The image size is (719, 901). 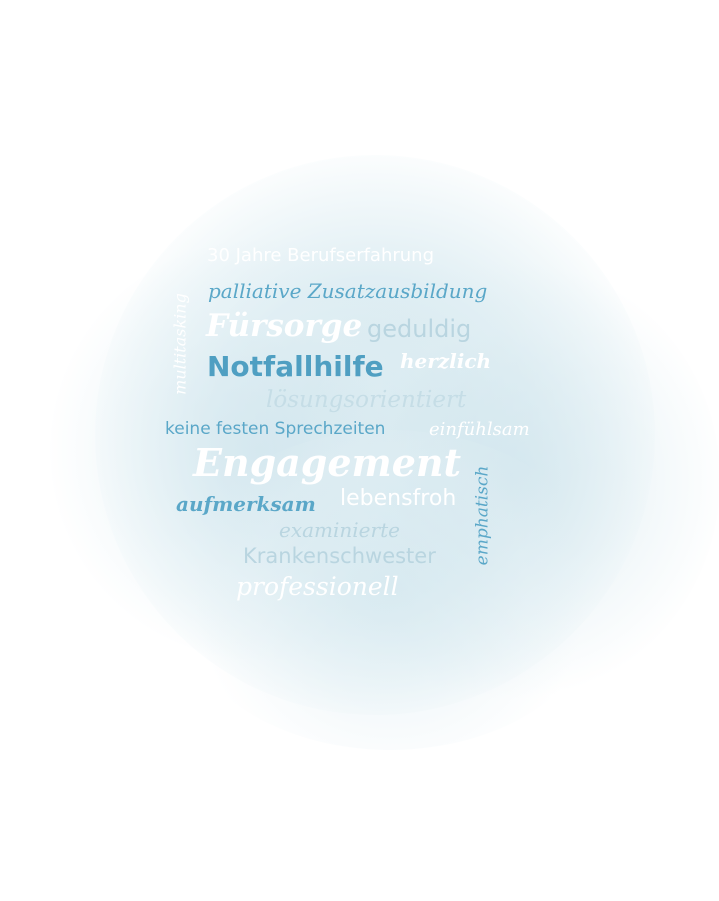 What do you see at coordinates (246, 504) in the screenshot?
I see `word-aufmerksam: aufmerksam` at bounding box center [246, 504].